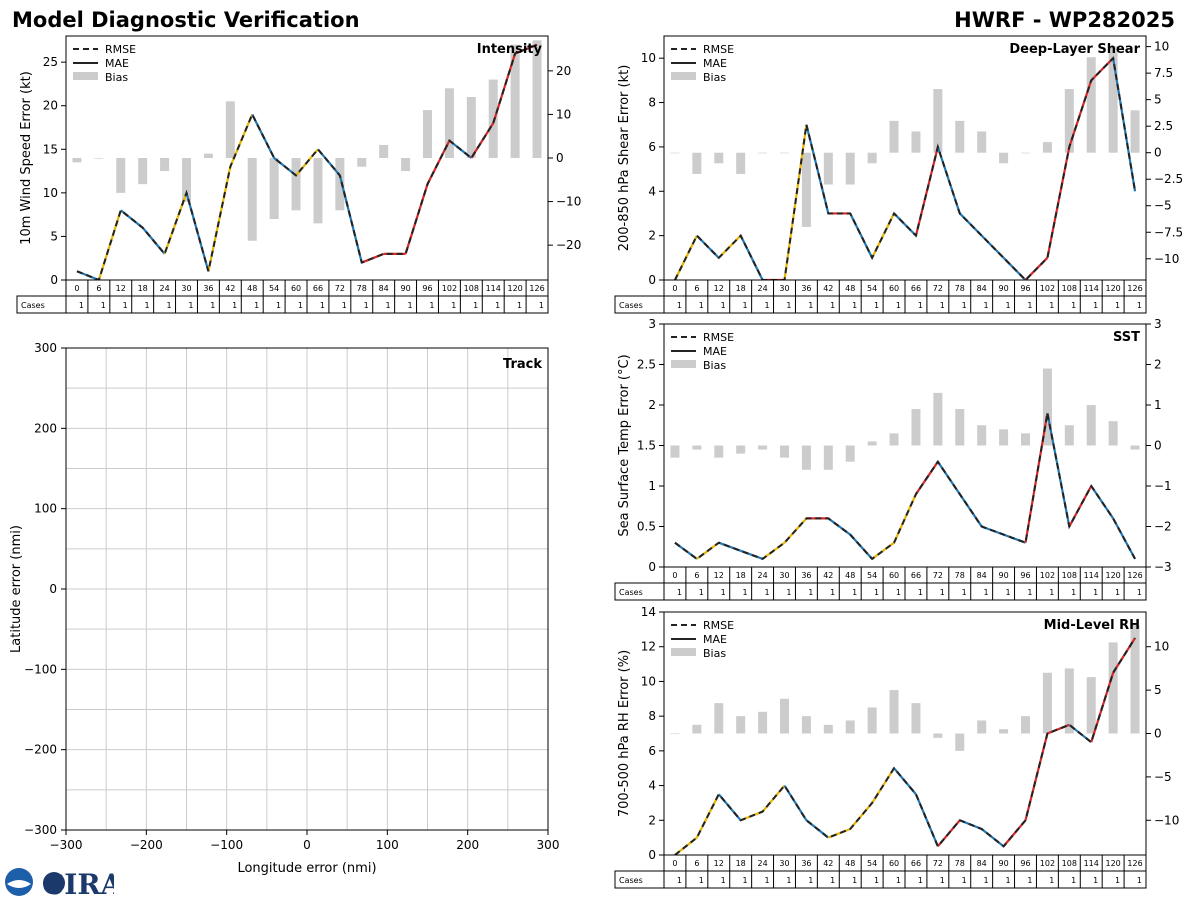  Describe the element at coordinates (522, 364) in the screenshot. I see `chart-title: Track` at that location.